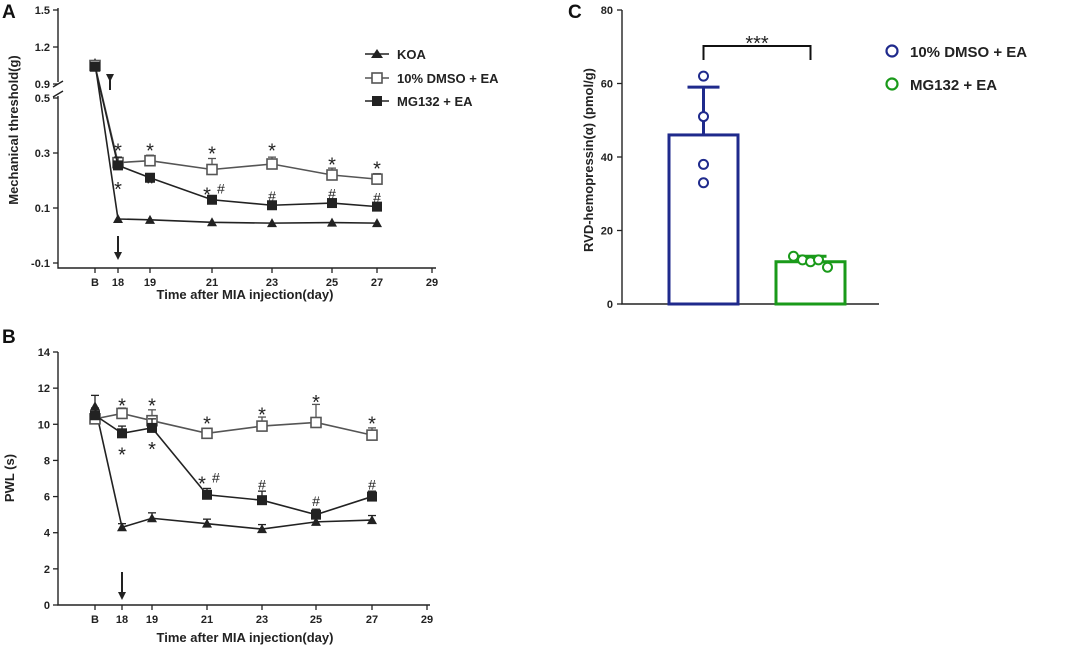 The image size is (1072, 651). Describe the element at coordinates (42, 209) in the screenshot. I see `y-tick-label: 0.1` at that location.